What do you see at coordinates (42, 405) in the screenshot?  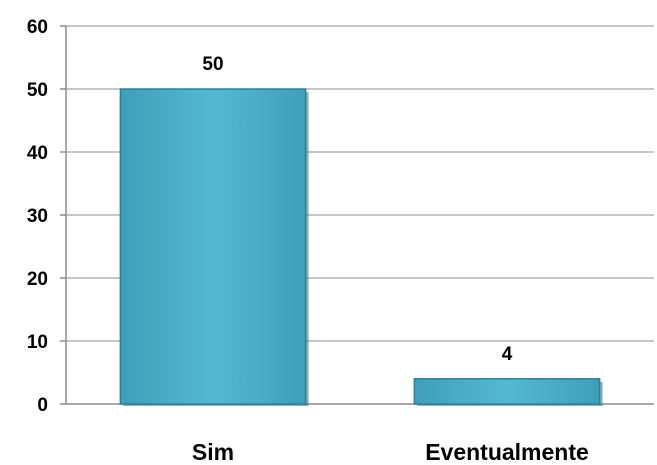 I see `y-tick-label: 0` at bounding box center [42, 405].